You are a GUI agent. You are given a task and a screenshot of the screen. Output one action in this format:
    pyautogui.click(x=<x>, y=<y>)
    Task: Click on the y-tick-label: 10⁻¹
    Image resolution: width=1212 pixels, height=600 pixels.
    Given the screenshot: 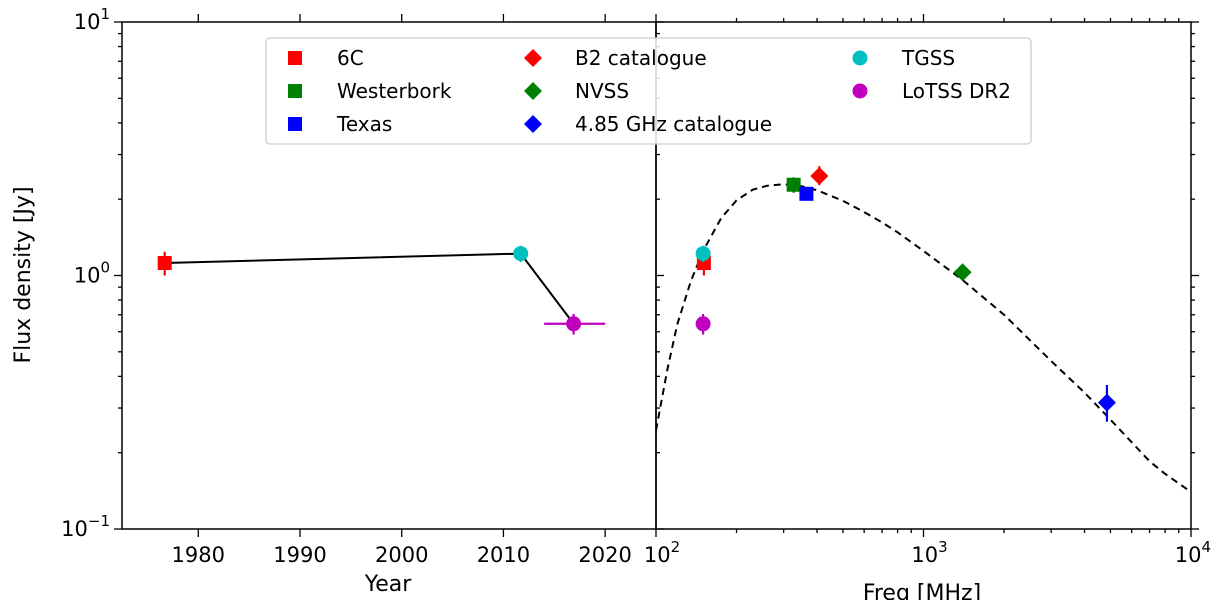 What is the action you would take?
    pyautogui.click(x=85, y=526)
    